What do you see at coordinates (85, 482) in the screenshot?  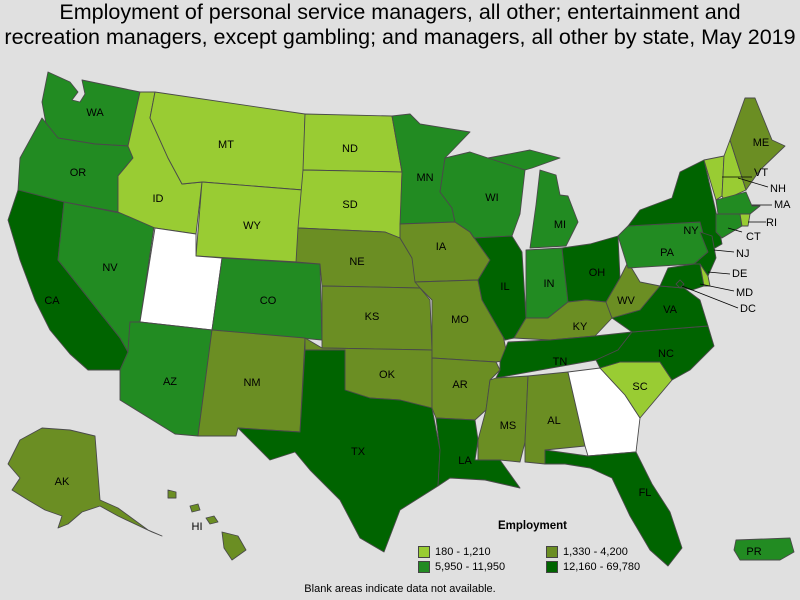 I see `state-ak` at bounding box center [85, 482].